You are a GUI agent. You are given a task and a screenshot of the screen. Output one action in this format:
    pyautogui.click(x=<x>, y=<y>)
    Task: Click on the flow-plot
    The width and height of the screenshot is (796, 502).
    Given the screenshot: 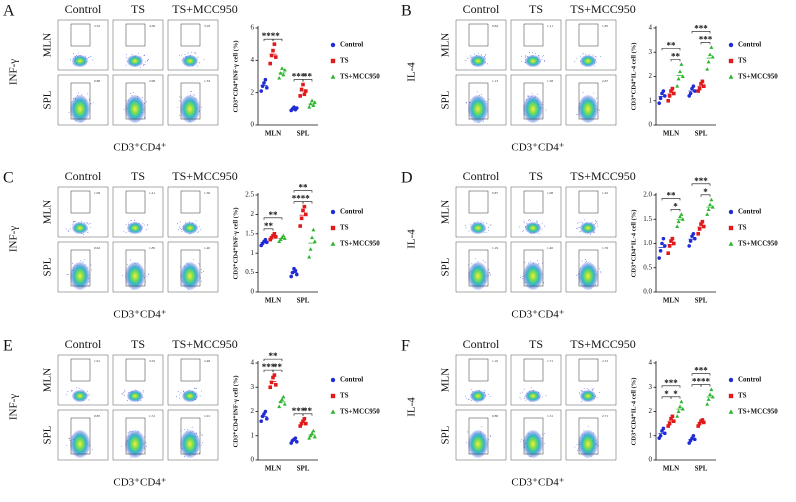 What is the action you would take?
    pyautogui.click(x=138, y=212)
    